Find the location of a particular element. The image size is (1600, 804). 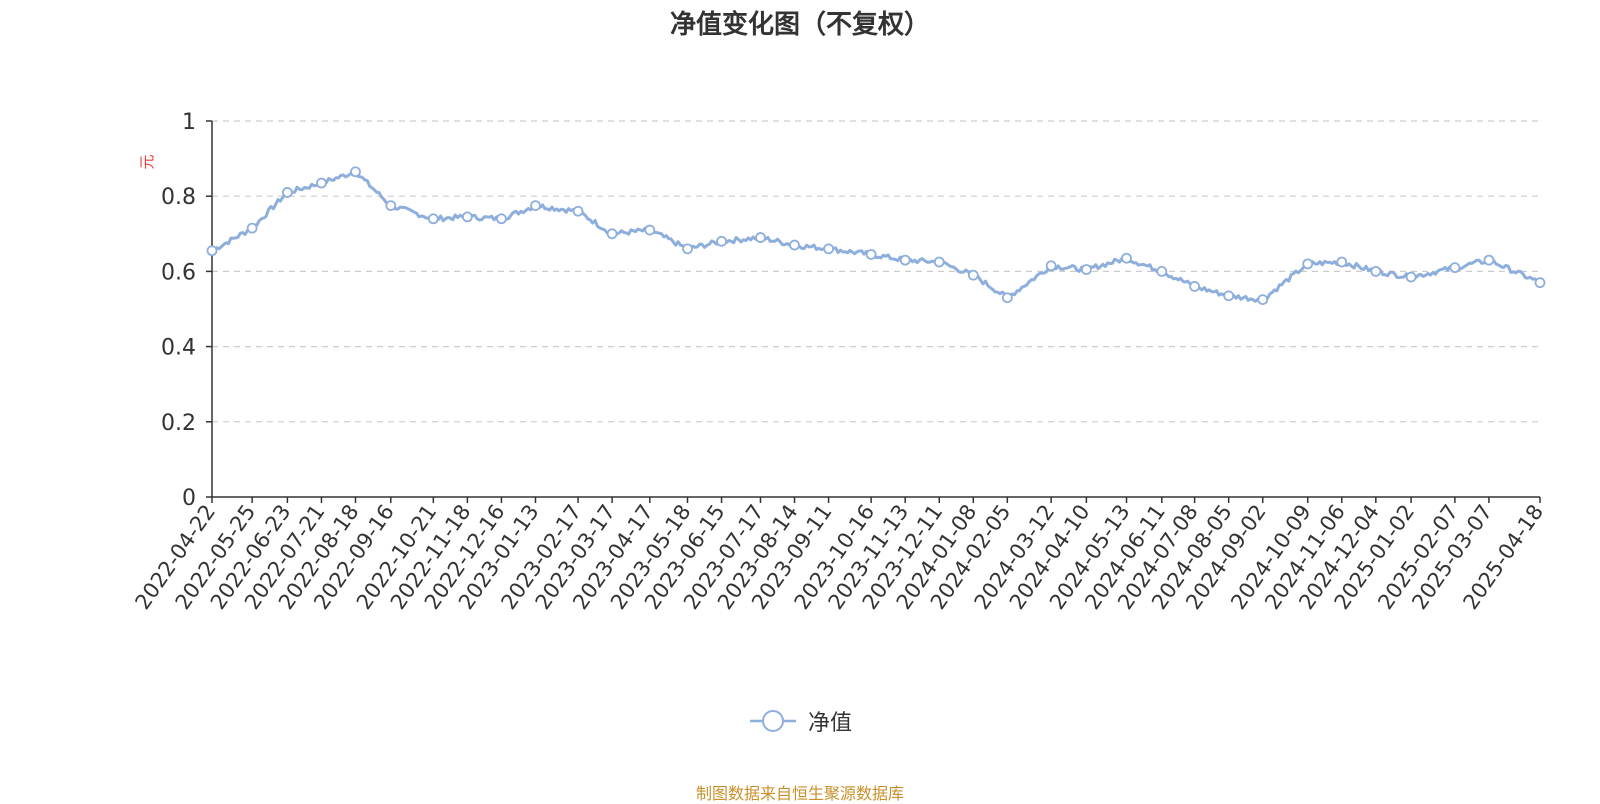

data-source-note: 制图数据来自恒生聚源数据库 is located at coordinates (799, 793).